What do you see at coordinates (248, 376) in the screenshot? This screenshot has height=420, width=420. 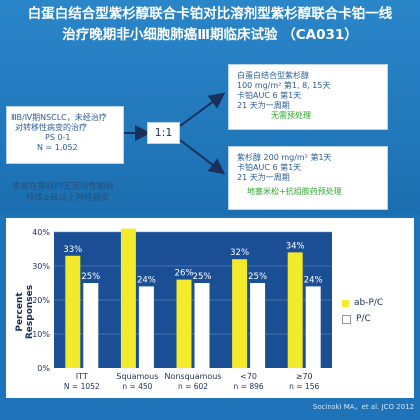 I see `x-tick-label: <70` at bounding box center [248, 376].